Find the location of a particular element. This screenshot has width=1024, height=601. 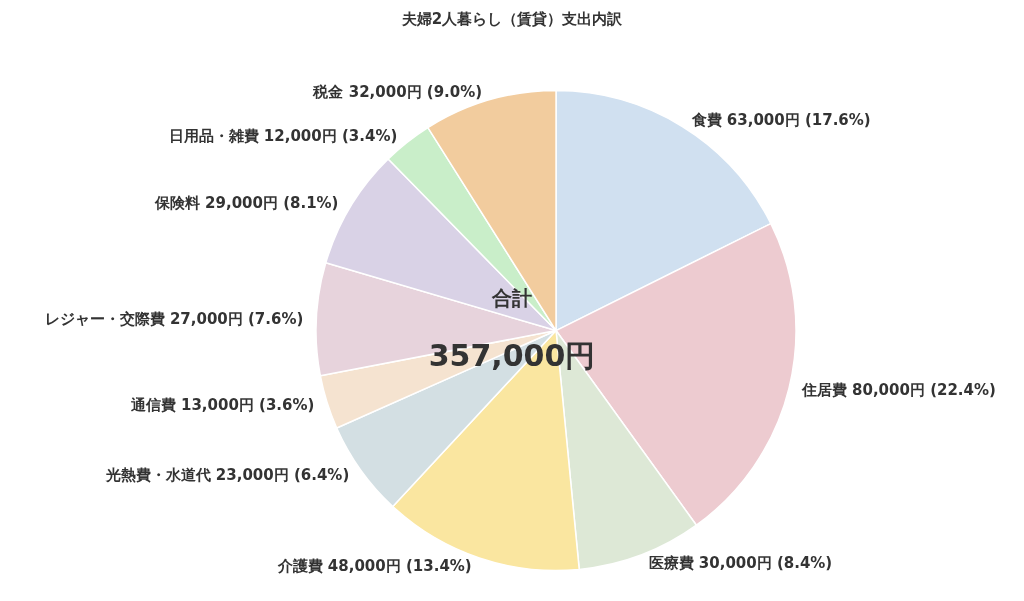

slice-label: 光熱費・水道代 23,000円 (6.4%) is located at coordinates (227, 474).